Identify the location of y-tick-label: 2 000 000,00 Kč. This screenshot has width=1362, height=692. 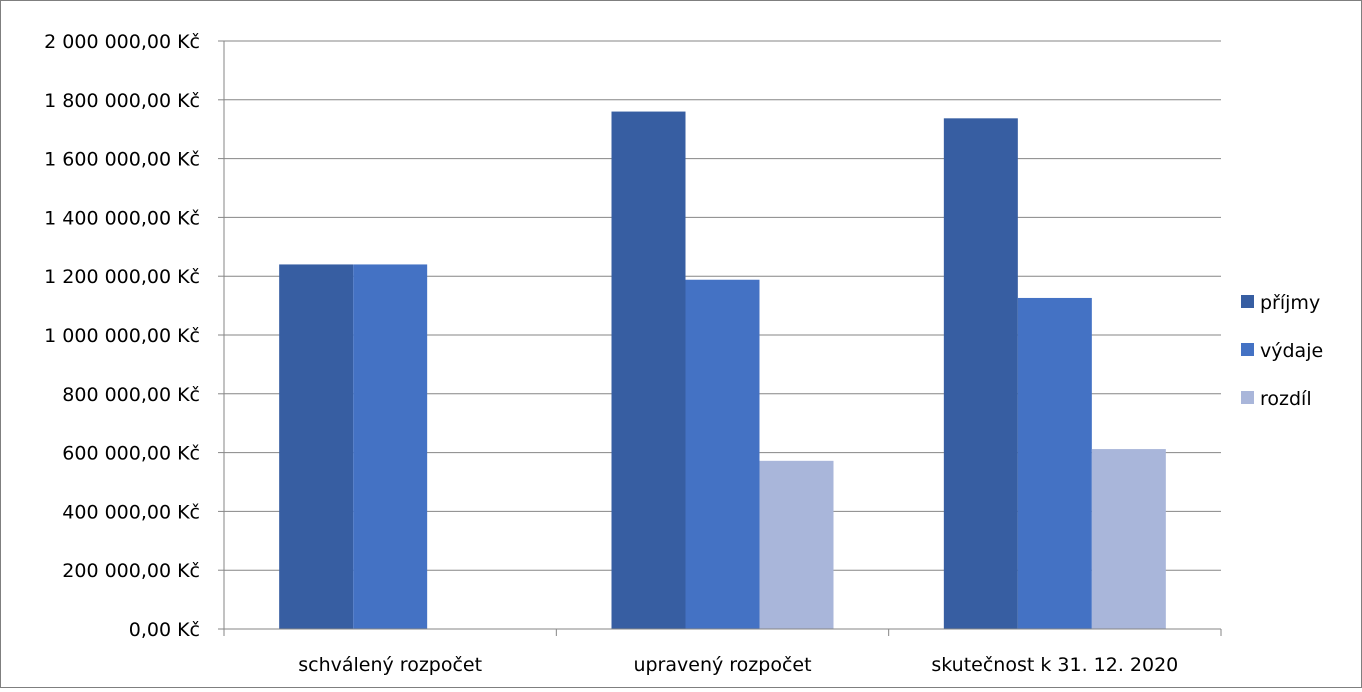
(122, 42).